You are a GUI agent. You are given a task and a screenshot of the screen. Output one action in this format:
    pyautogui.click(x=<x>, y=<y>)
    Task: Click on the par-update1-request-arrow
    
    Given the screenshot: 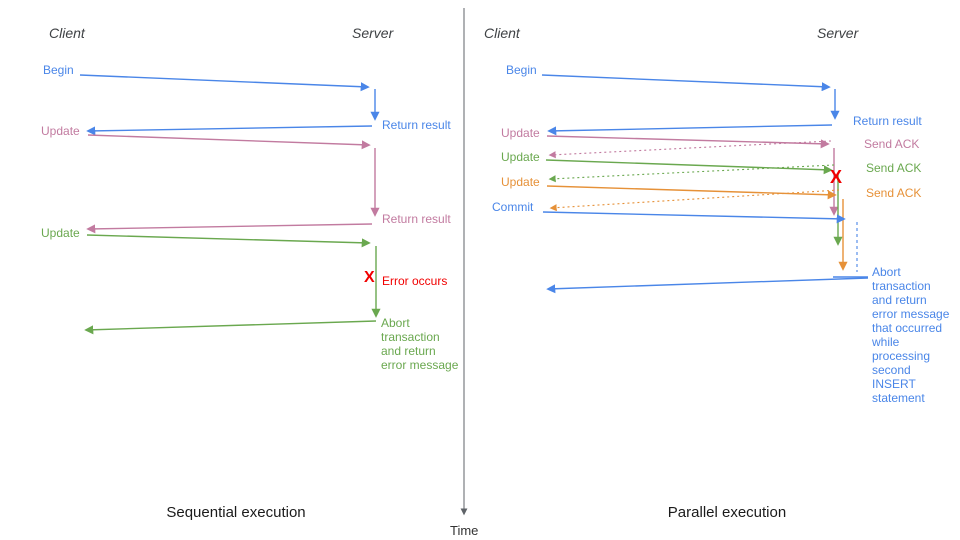 What is the action you would take?
    pyautogui.click(x=688, y=142)
    